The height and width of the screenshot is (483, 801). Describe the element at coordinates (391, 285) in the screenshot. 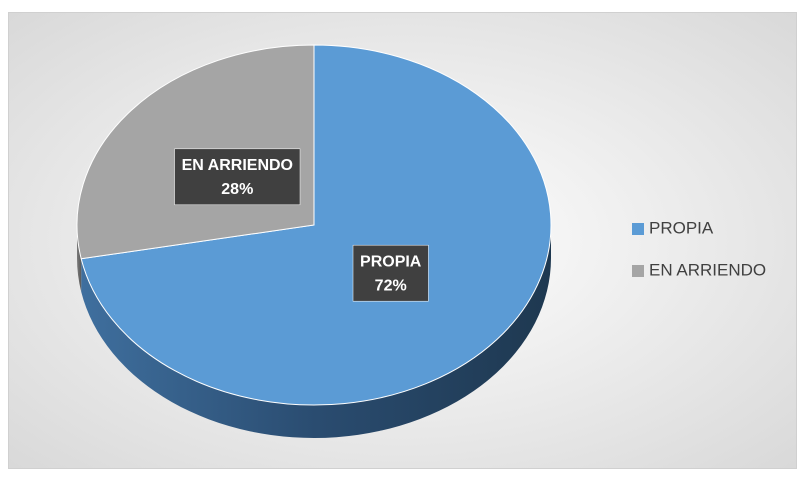

I see `data-label-value: 72%` at that location.